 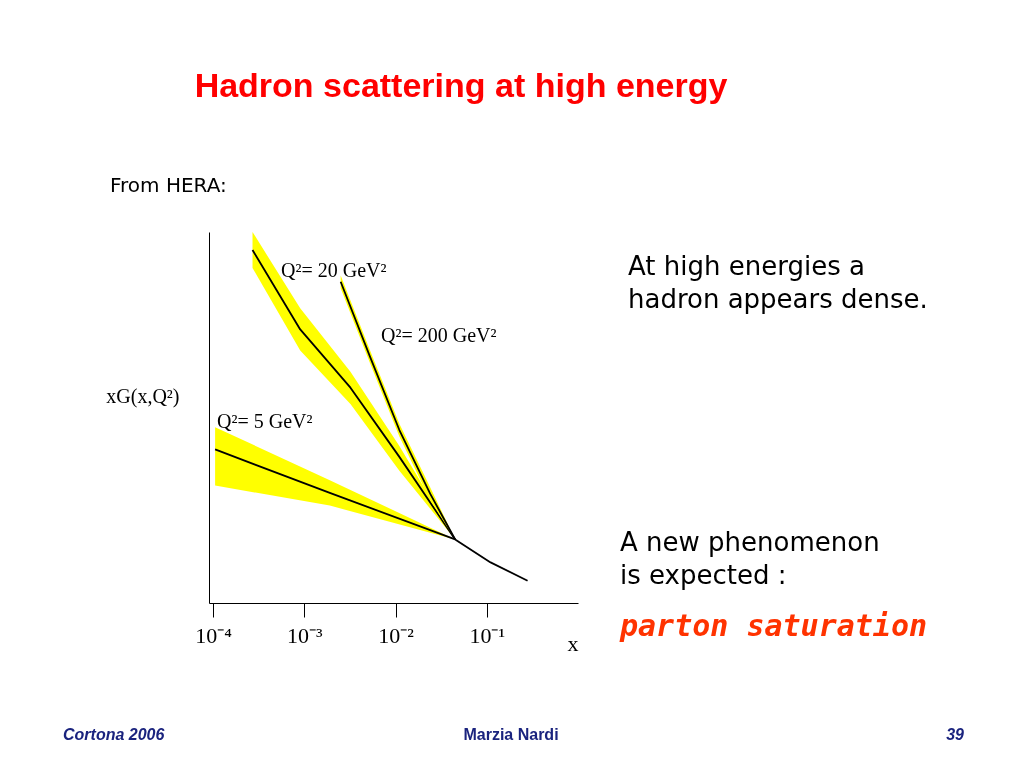 What do you see at coordinates (143, 396) in the screenshot?
I see `y-axis-title: xG(x,Q²)` at bounding box center [143, 396].